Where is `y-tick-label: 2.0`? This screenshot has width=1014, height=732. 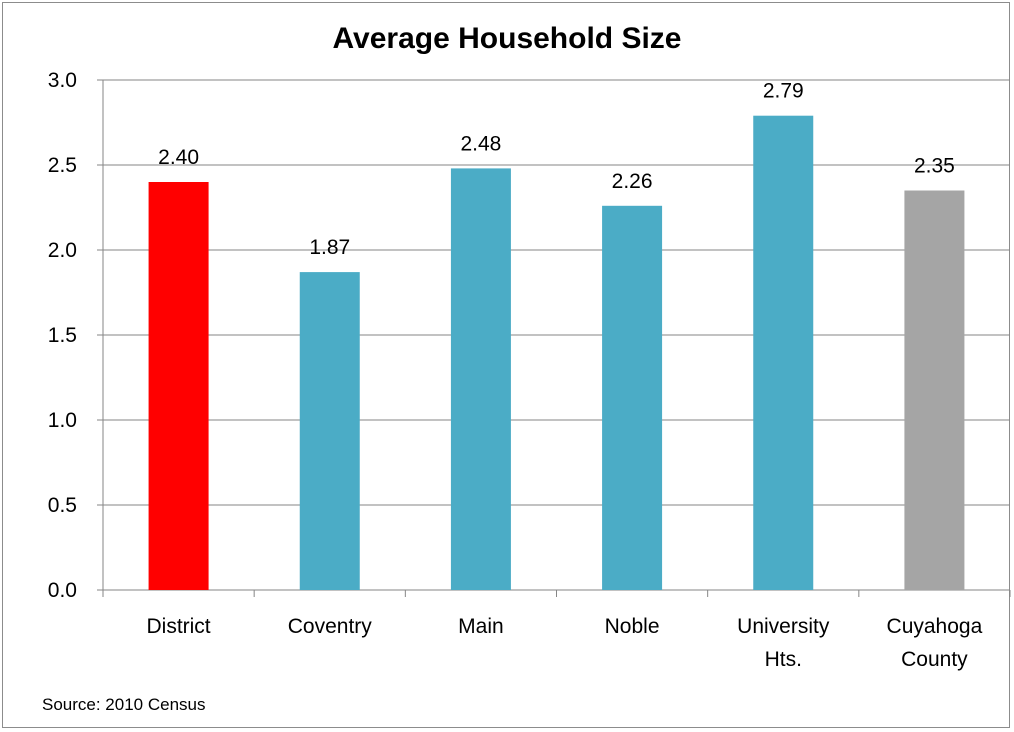
y-tick-label: 2.0 is located at coordinates (62, 250).